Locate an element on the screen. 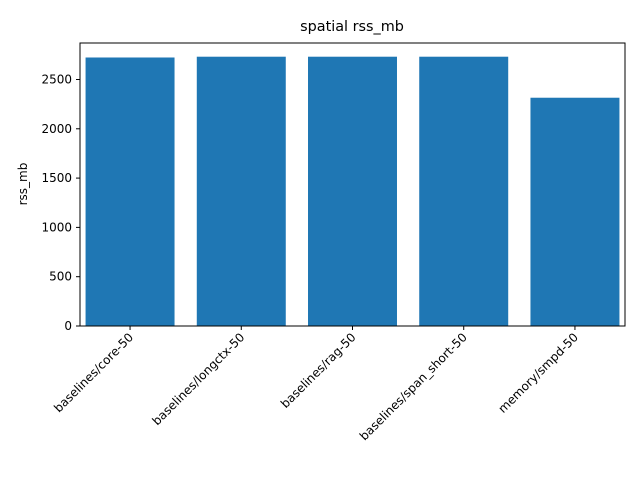 This screenshot has width=640, height=480. x-tick-label: baselines/rag-50 is located at coordinates (318, 370).